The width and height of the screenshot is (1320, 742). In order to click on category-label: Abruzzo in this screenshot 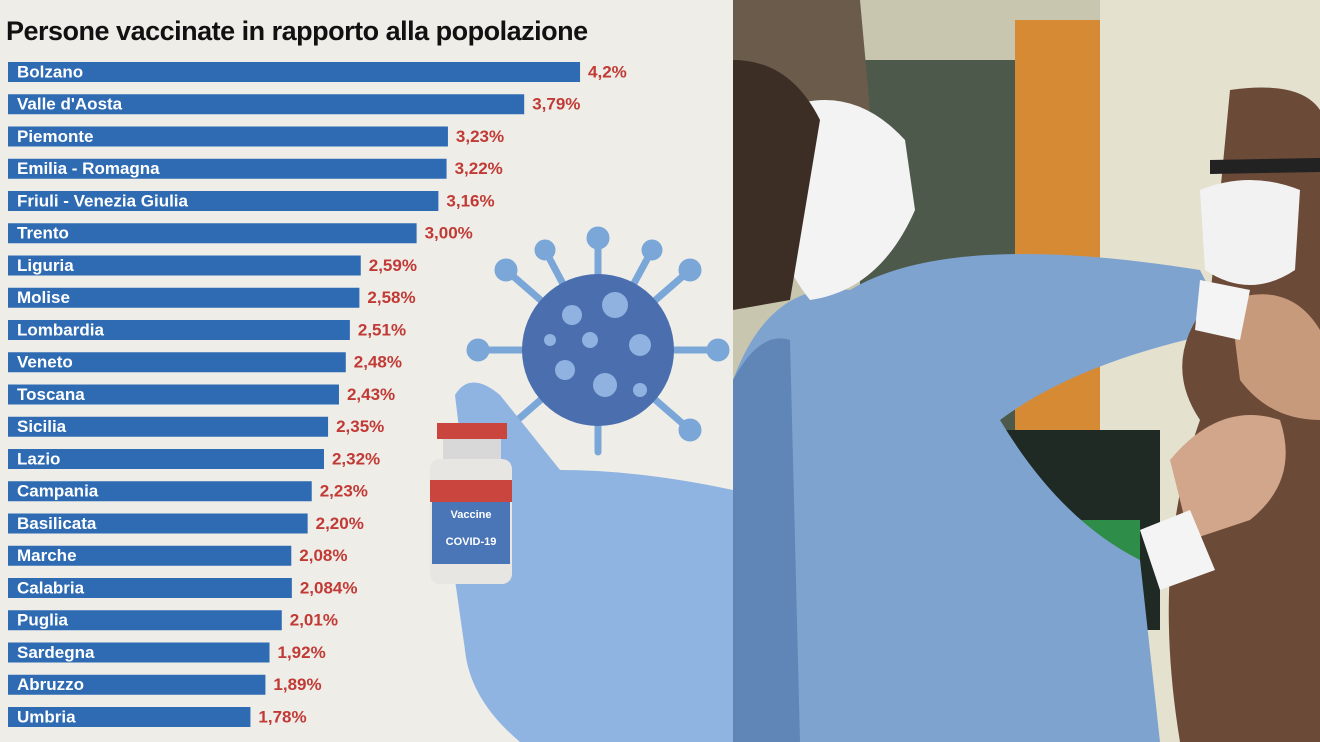, I will do `click(50, 684)`.